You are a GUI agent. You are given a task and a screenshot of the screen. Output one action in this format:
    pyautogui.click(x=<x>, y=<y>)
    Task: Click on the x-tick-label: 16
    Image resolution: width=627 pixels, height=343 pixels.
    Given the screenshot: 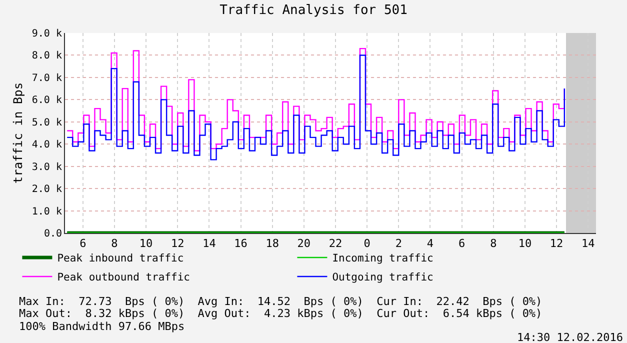 What is the action you would take?
    pyautogui.click(x=241, y=243)
    